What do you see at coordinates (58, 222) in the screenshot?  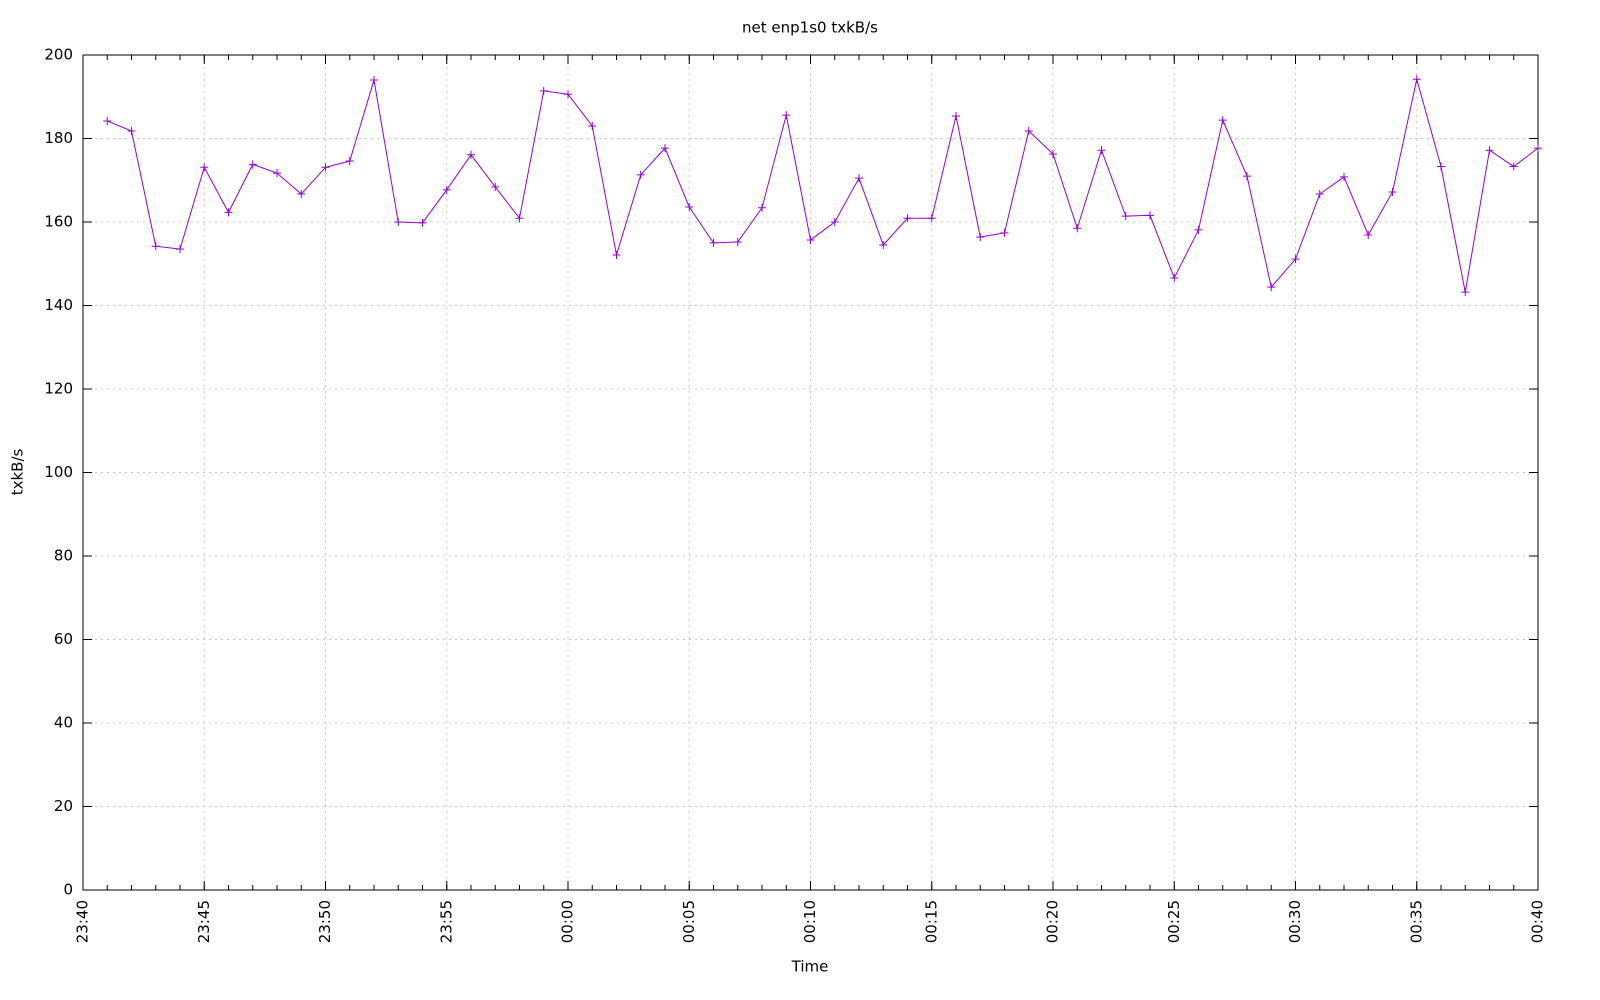 I see `y-tick-label: 160` at bounding box center [58, 222].